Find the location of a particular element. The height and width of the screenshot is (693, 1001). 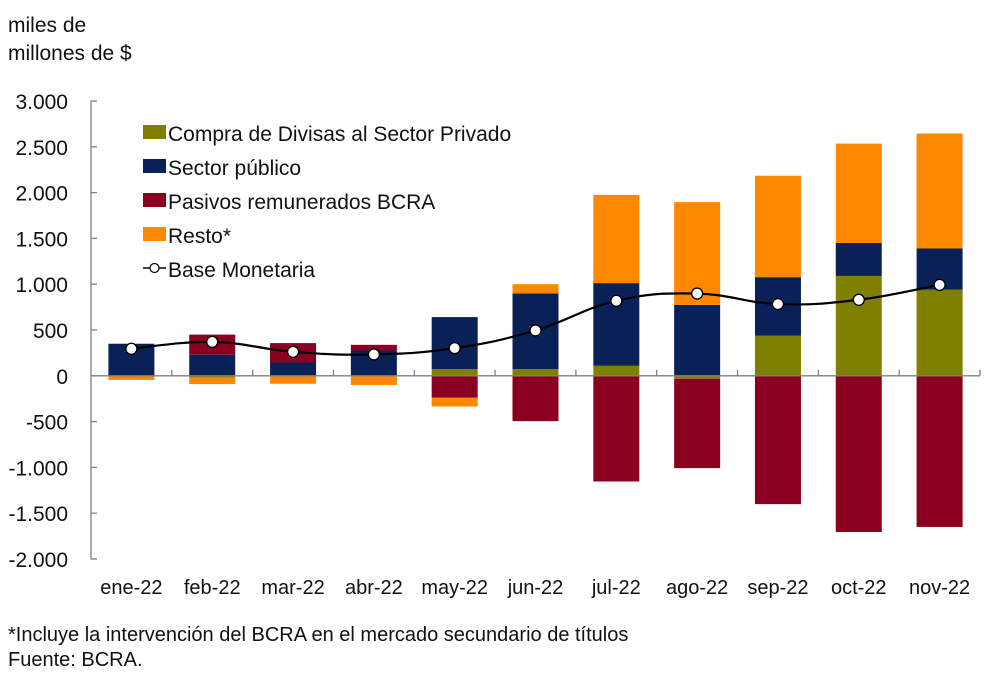

unit-label-line-1: miles de is located at coordinates (47, 25).